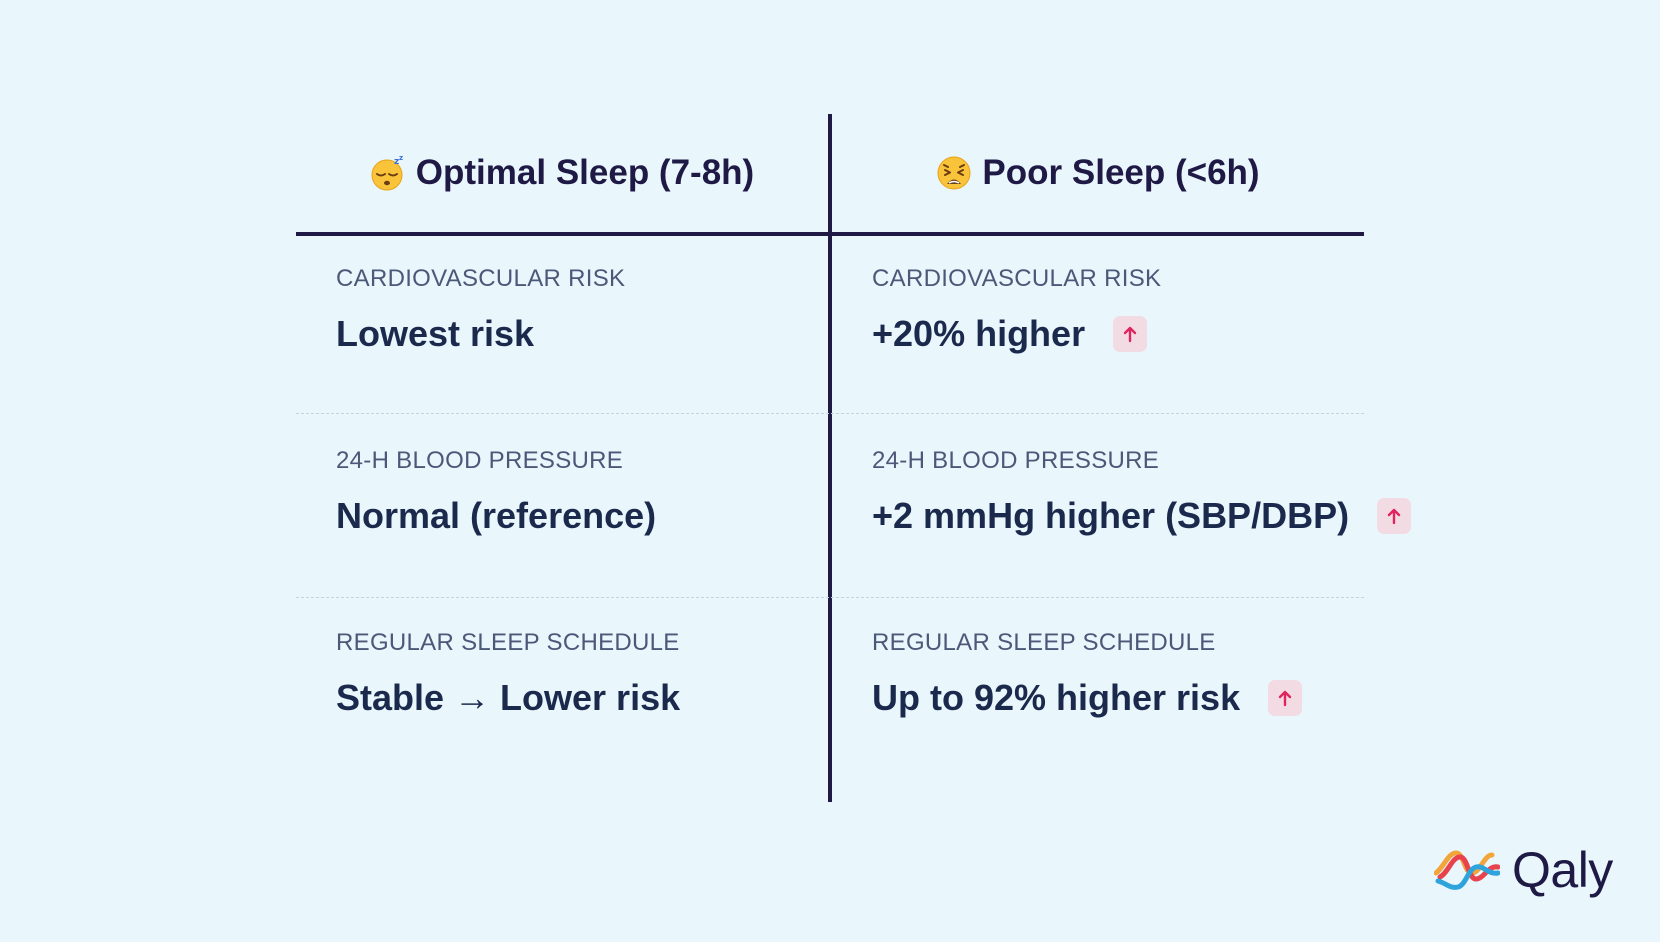 This screenshot has height=942, width=1660. Describe the element at coordinates (582, 334) in the screenshot. I see `cell-value: Lowest risk` at that location.